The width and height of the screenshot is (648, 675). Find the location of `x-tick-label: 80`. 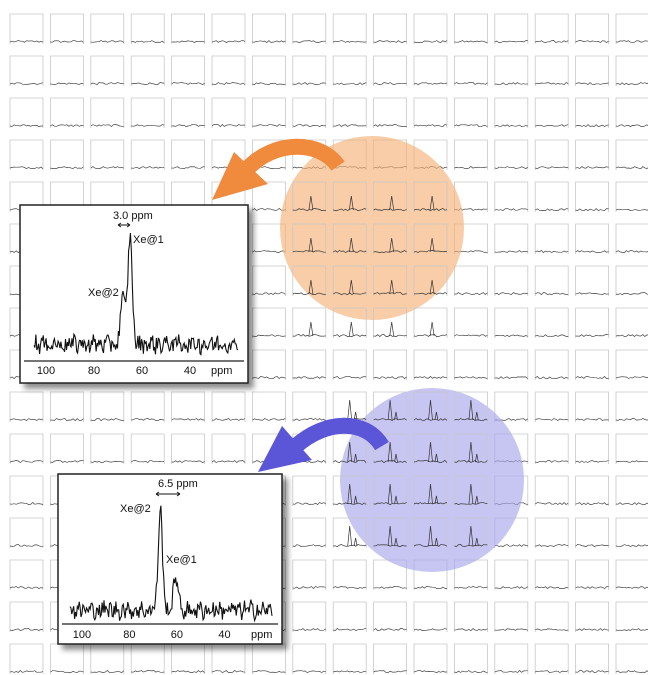

x-tick-label: 80 is located at coordinates (94, 371).